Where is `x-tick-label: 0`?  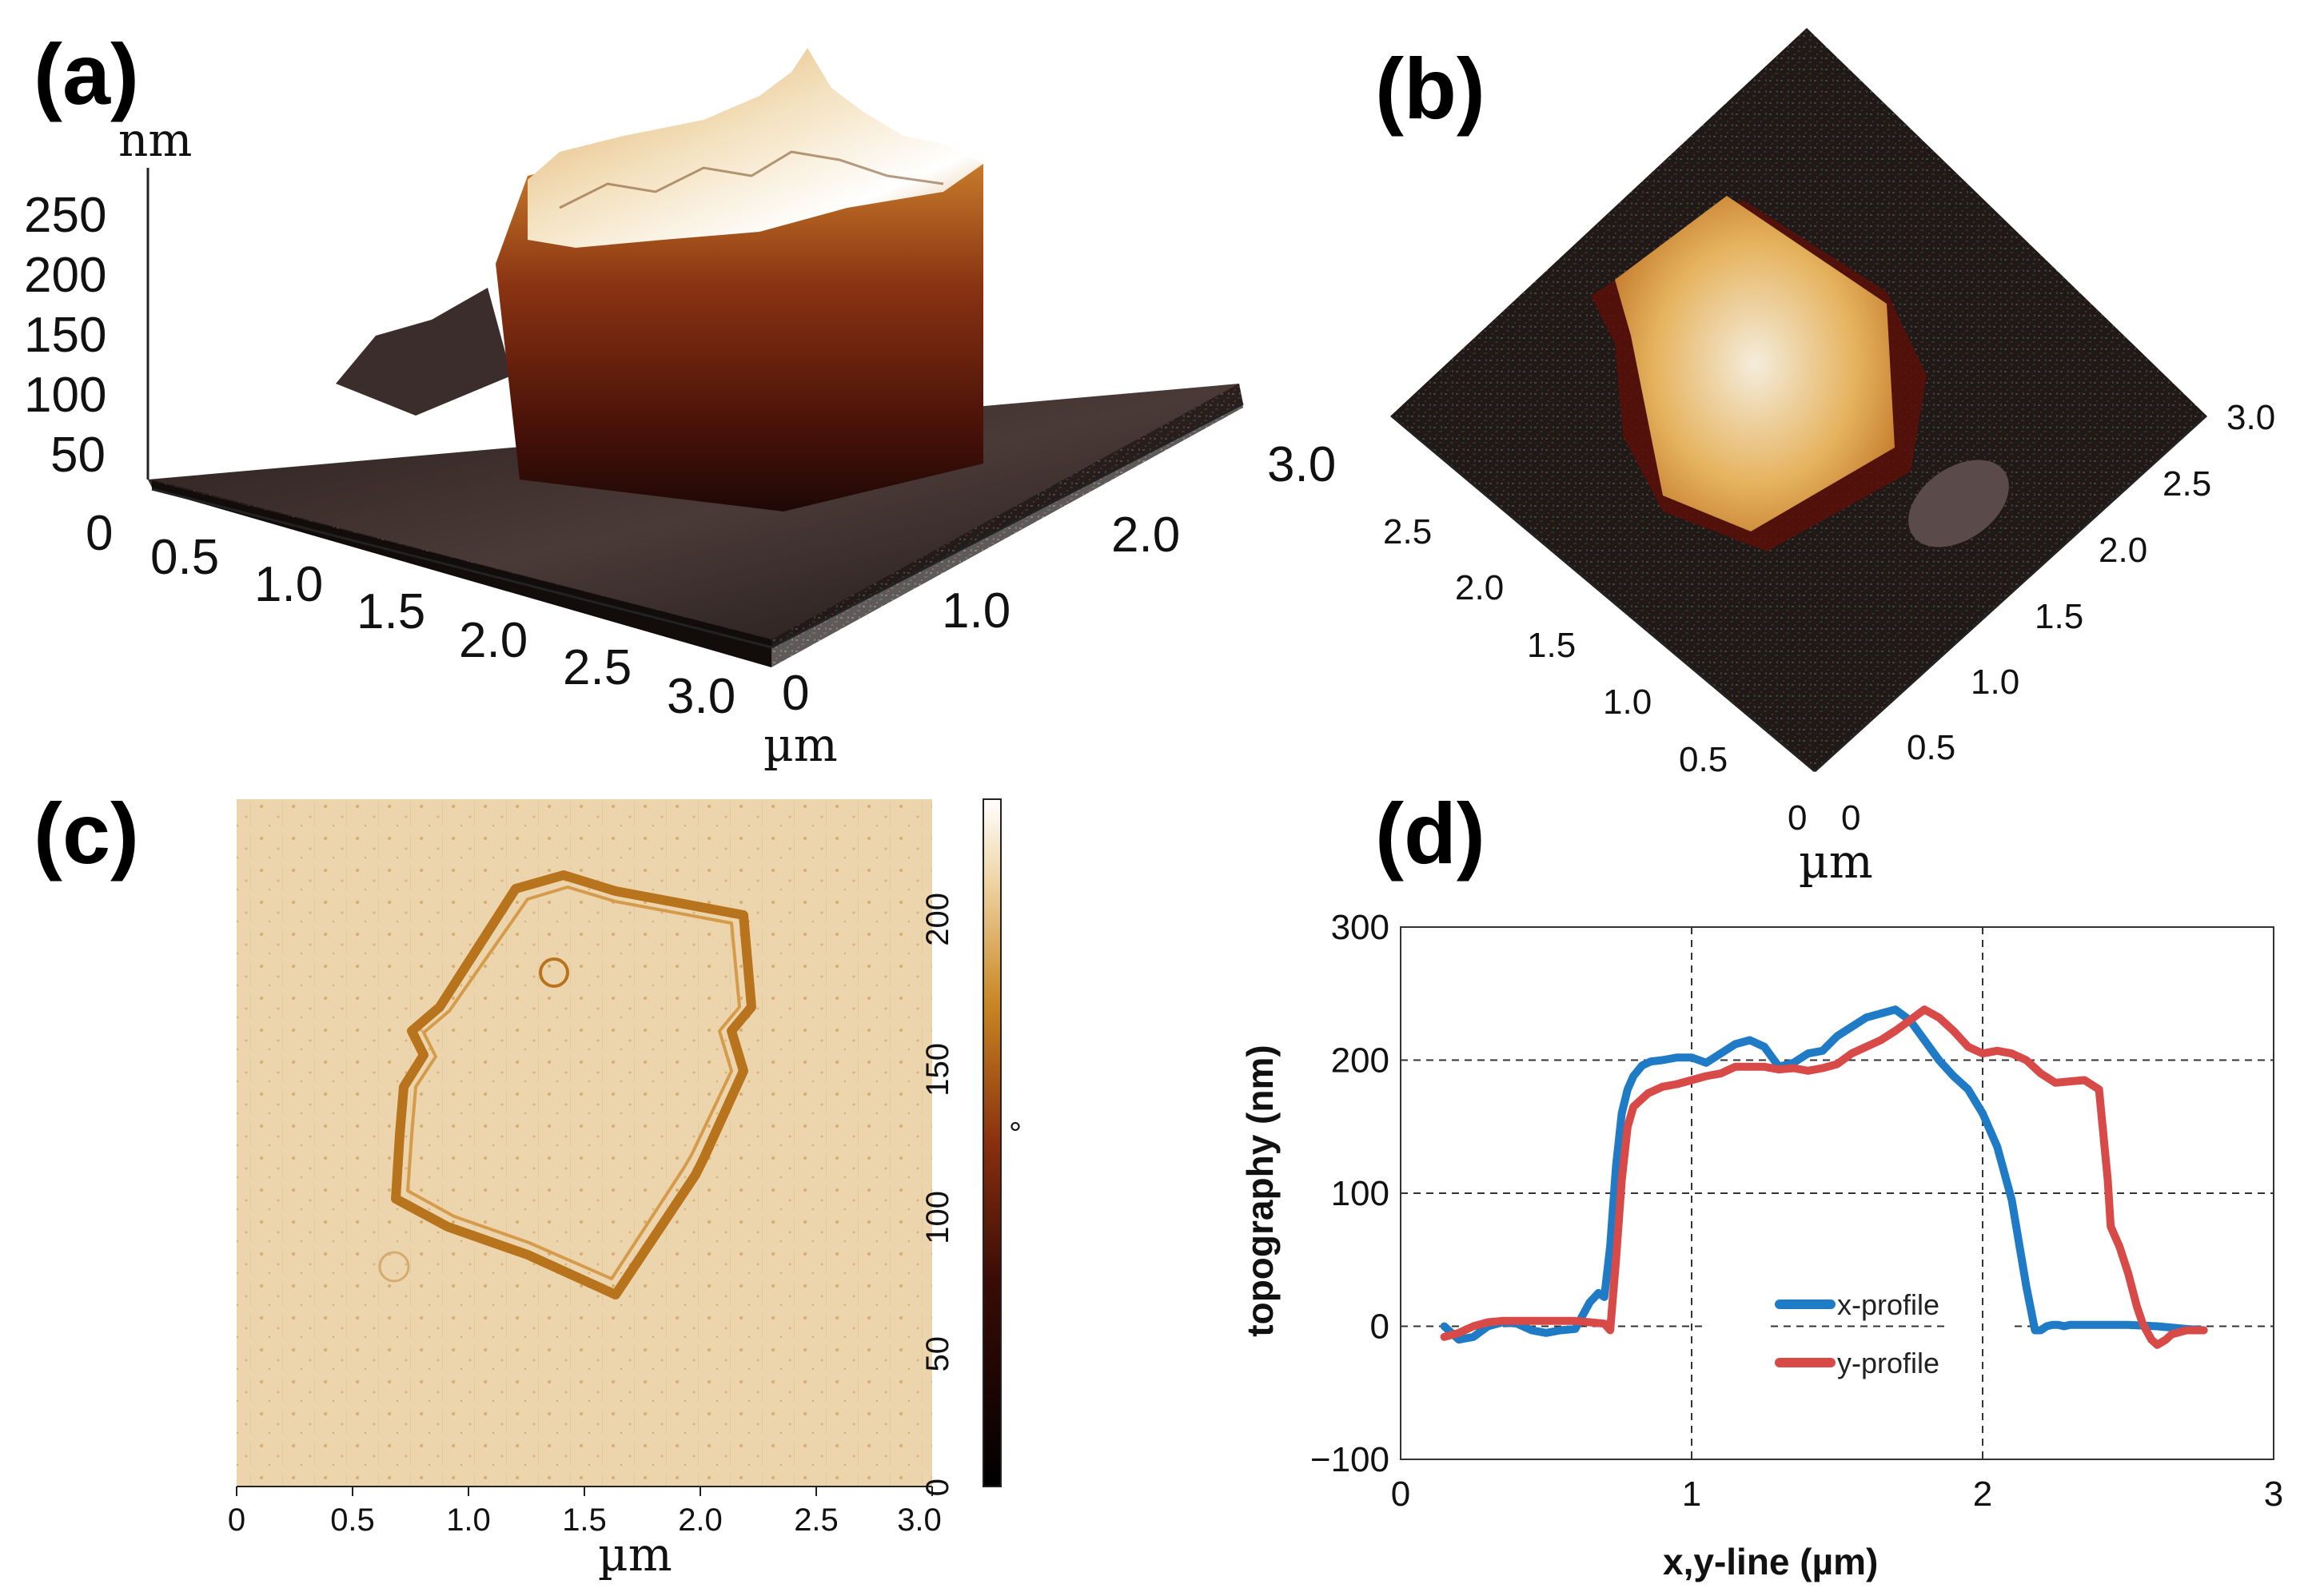 x-tick-label: 0 is located at coordinates (1400, 1494).